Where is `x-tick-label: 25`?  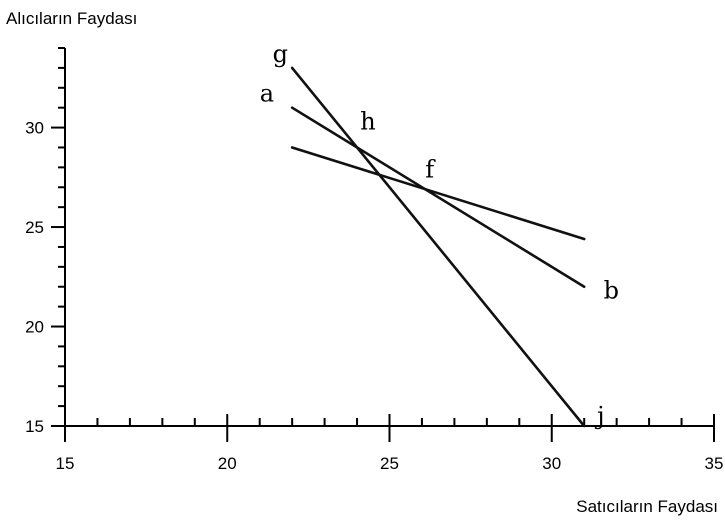
x-tick-label: 25 is located at coordinates (389, 463).